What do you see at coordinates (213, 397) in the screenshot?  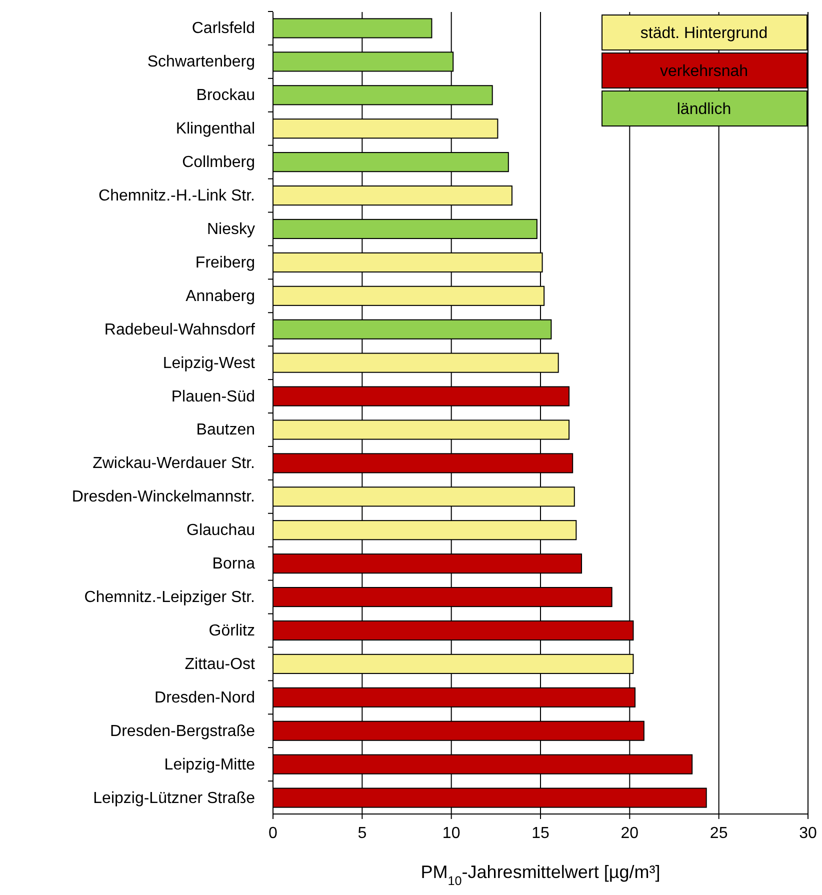 I see `y-tick-label: Plauen-Süd` at bounding box center [213, 397].